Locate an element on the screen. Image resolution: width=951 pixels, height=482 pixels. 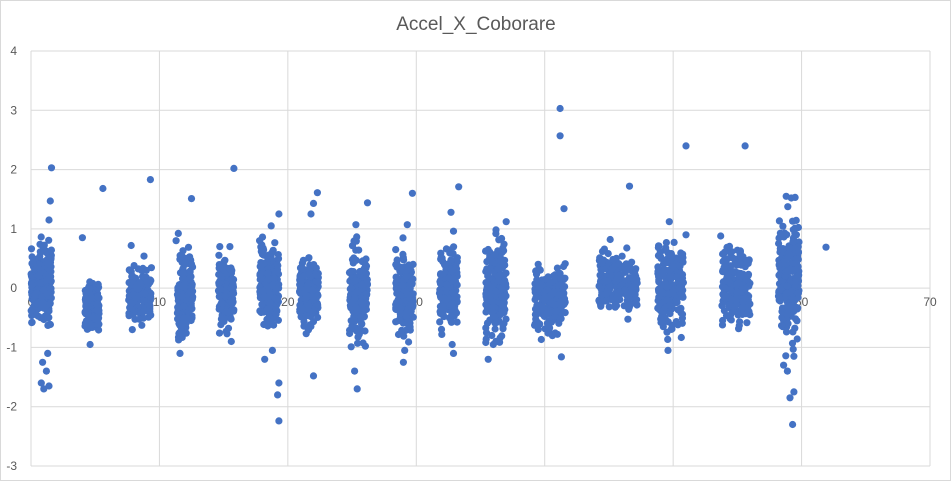
x-tick-label: 10 is located at coordinates (160, 302).